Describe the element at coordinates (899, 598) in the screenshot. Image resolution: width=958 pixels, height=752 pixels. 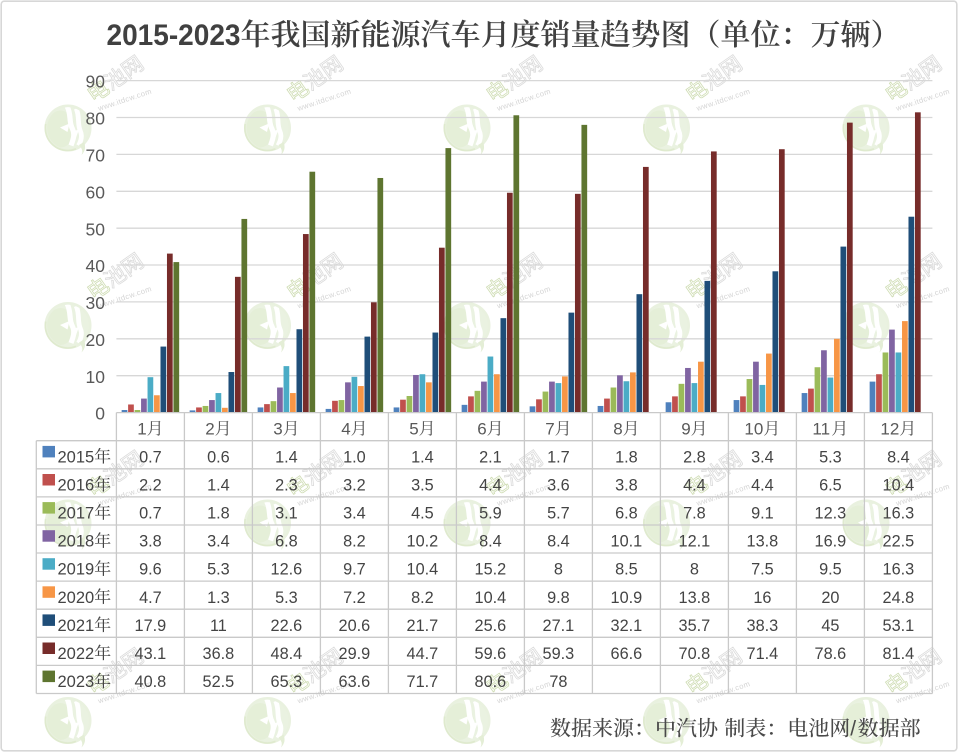
I see `svg-text: 24.8` at that location.